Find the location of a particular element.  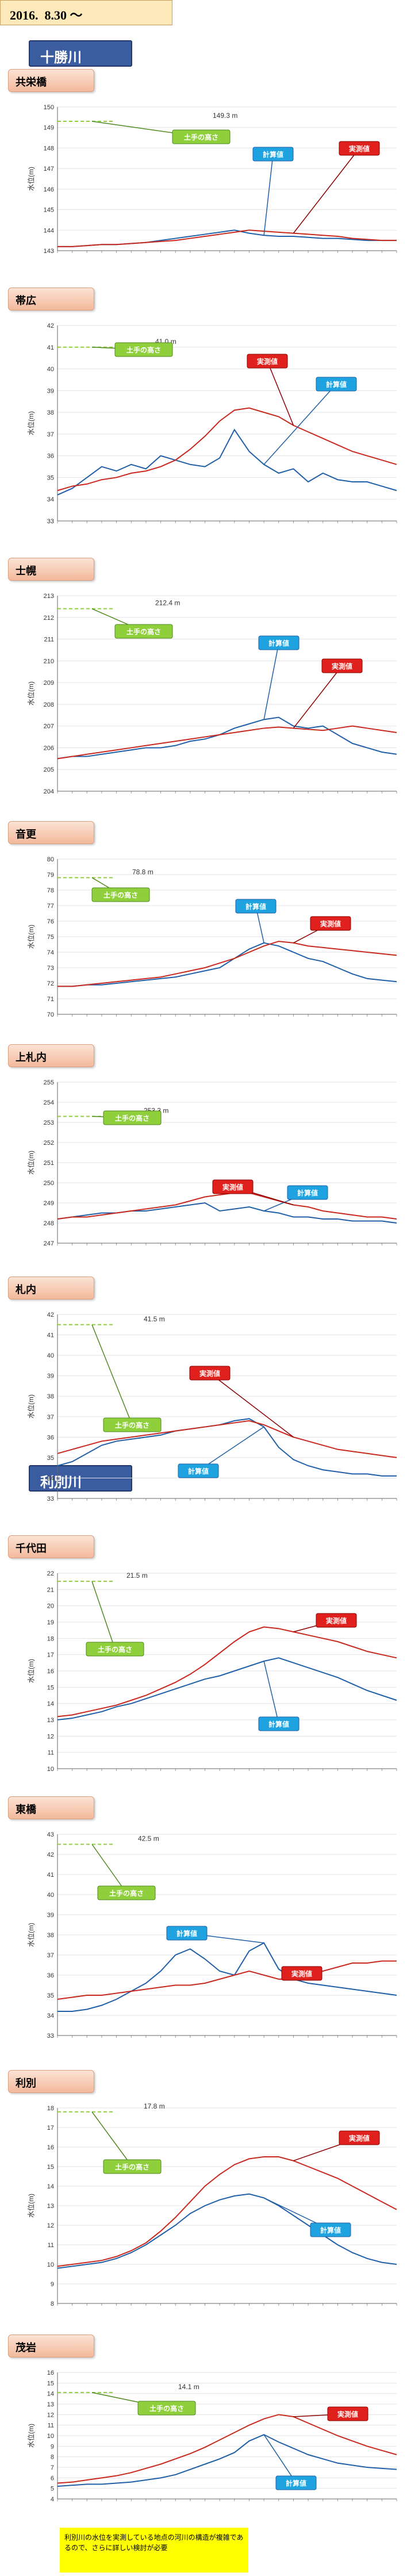

y-tick-label: 207 is located at coordinates (49, 726).